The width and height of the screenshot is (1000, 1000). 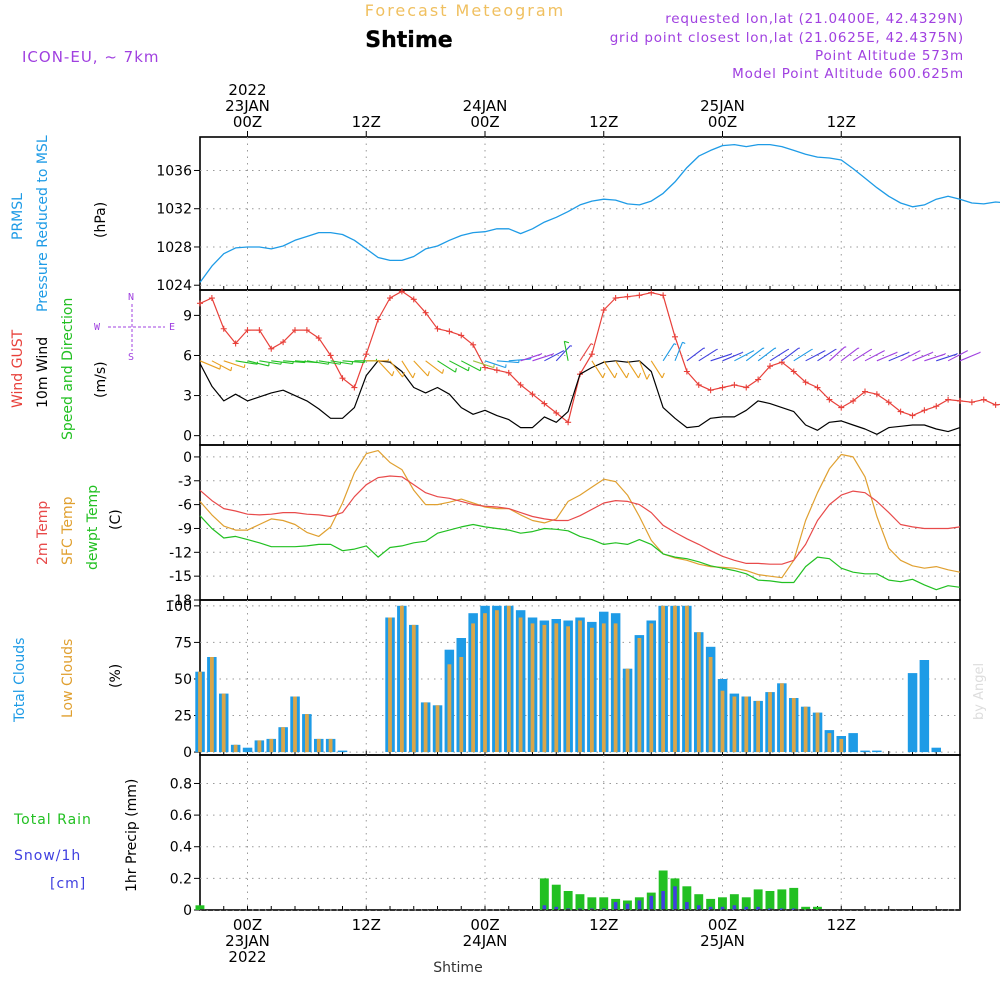 What do you see at coordinates (76, 835) in the screenshot?
I see `precip-side-labels: Total Rain Snow/1h [cm] 1hr Precip (mm)` at bounding box center [76, 835].